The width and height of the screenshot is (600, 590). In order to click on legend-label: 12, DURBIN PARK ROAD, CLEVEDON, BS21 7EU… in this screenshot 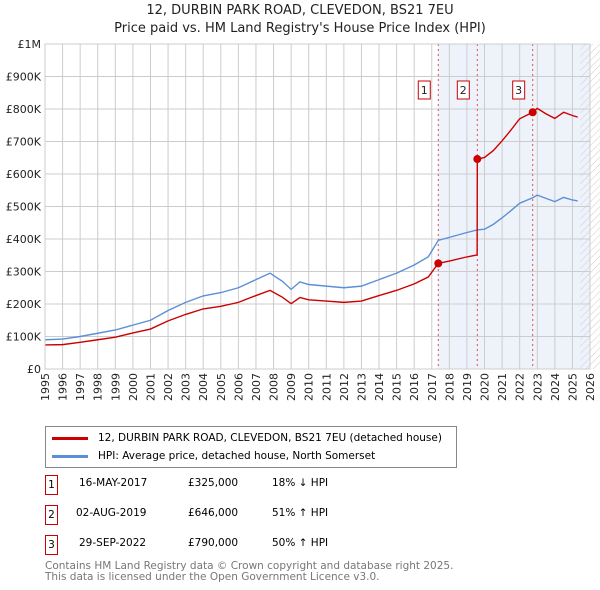, I will do `click(270, 438)`.